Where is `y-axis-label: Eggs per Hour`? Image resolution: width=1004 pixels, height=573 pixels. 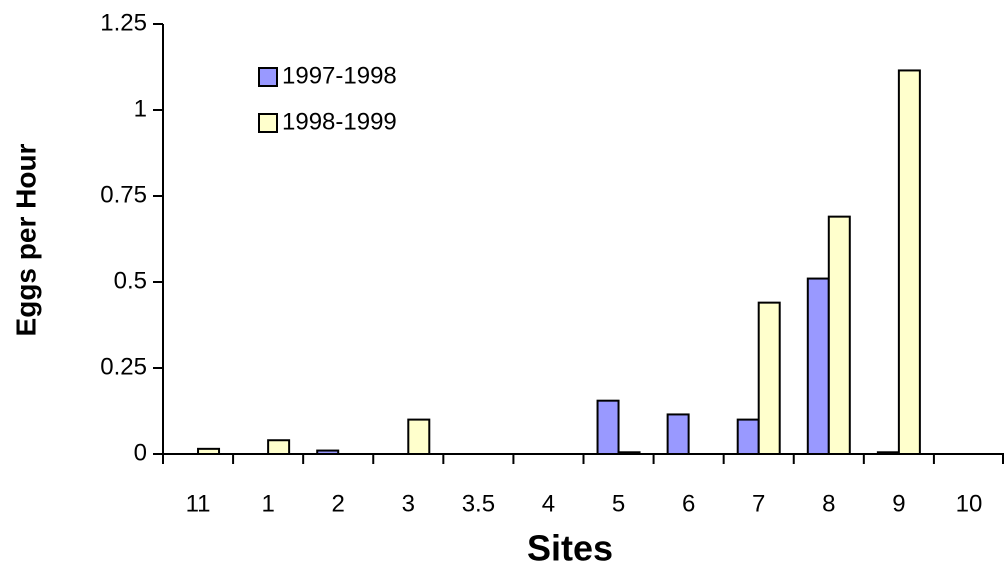 y-axis-label: Eggs per Hour is located at coordinates (25, 239).